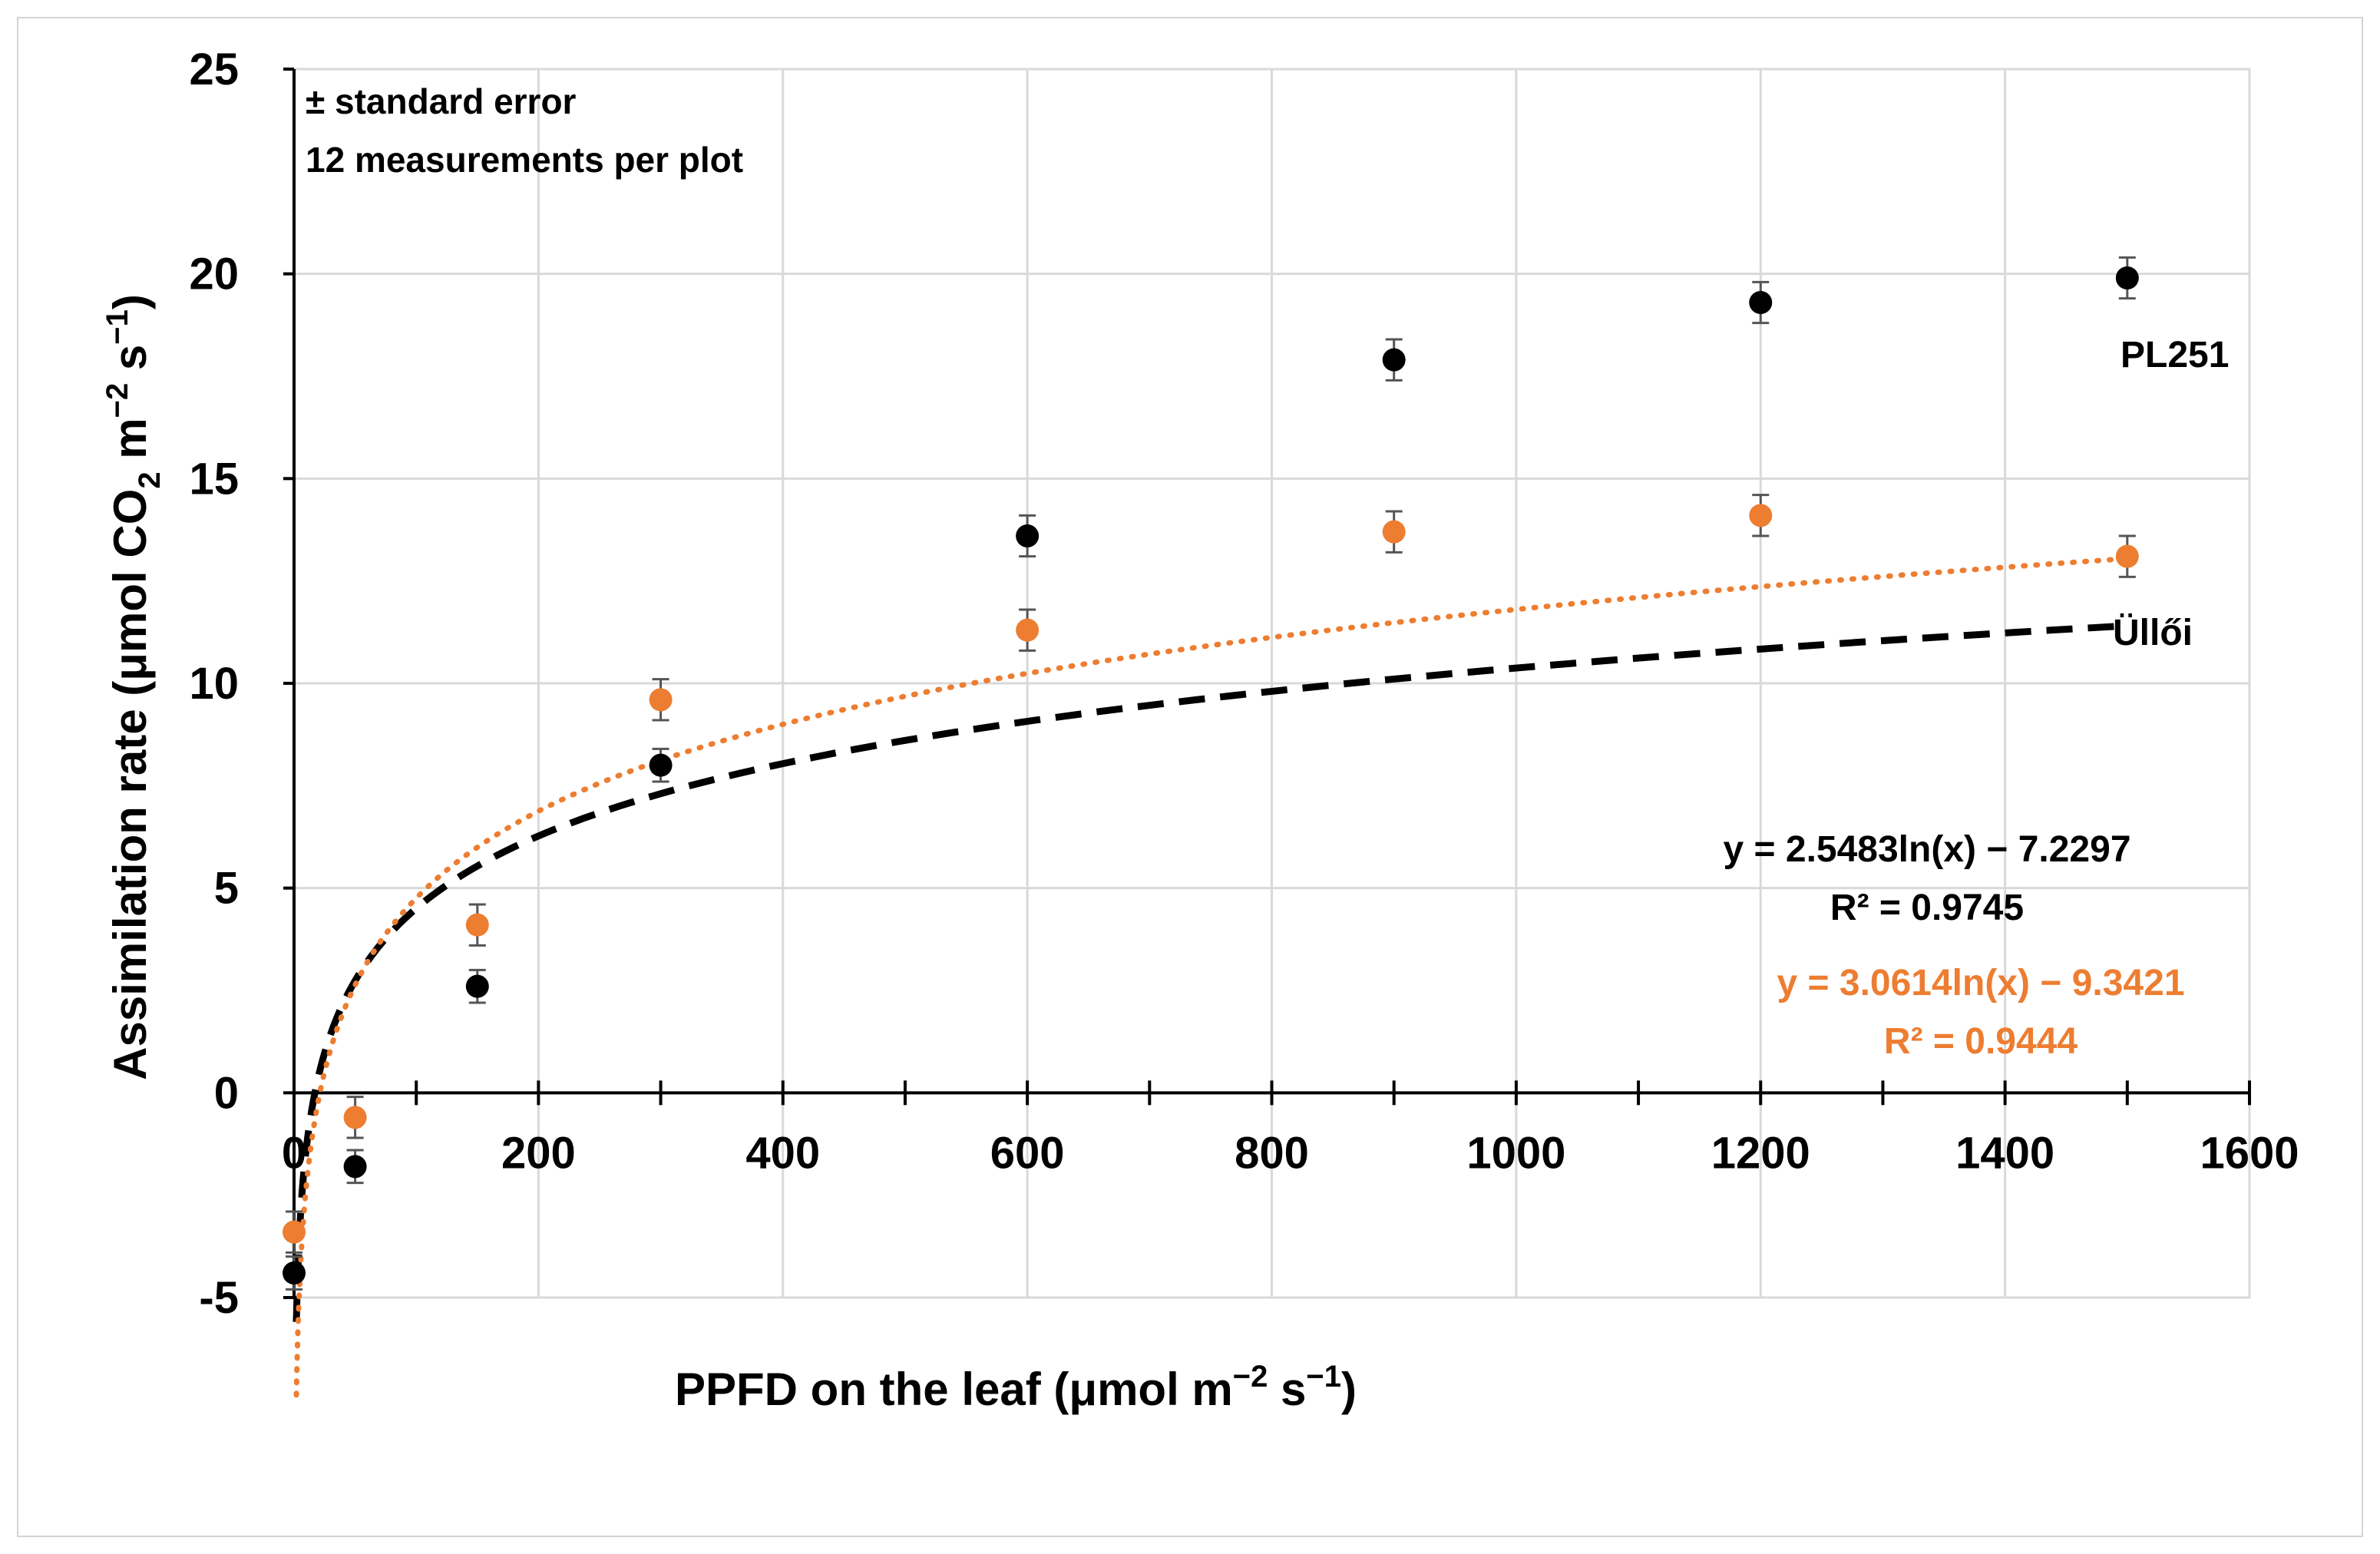 This screenshot has width=2380, height=1554. Describe the element at coordinates (524, 160) in the screenshot. I see `annotation-measurements: 12 measurements per plot` at that location.